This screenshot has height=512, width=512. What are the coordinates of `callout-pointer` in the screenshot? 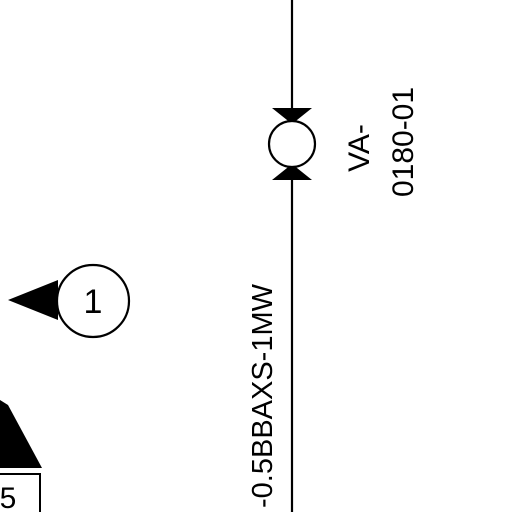 It's located at (33, 300).